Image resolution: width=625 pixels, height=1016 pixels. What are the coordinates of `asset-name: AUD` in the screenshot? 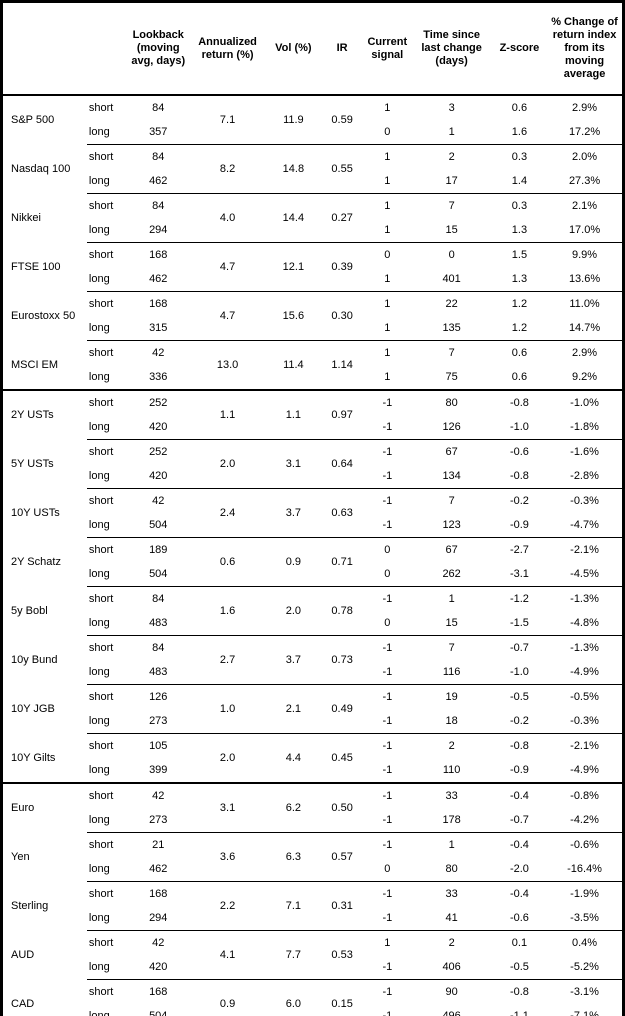 It's located at (23, 955).